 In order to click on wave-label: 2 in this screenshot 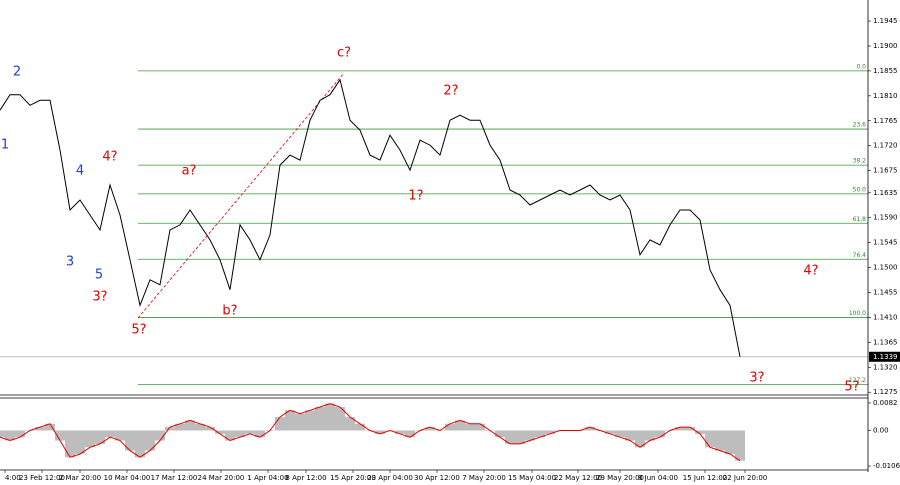, I will do `click(17, 72)`.